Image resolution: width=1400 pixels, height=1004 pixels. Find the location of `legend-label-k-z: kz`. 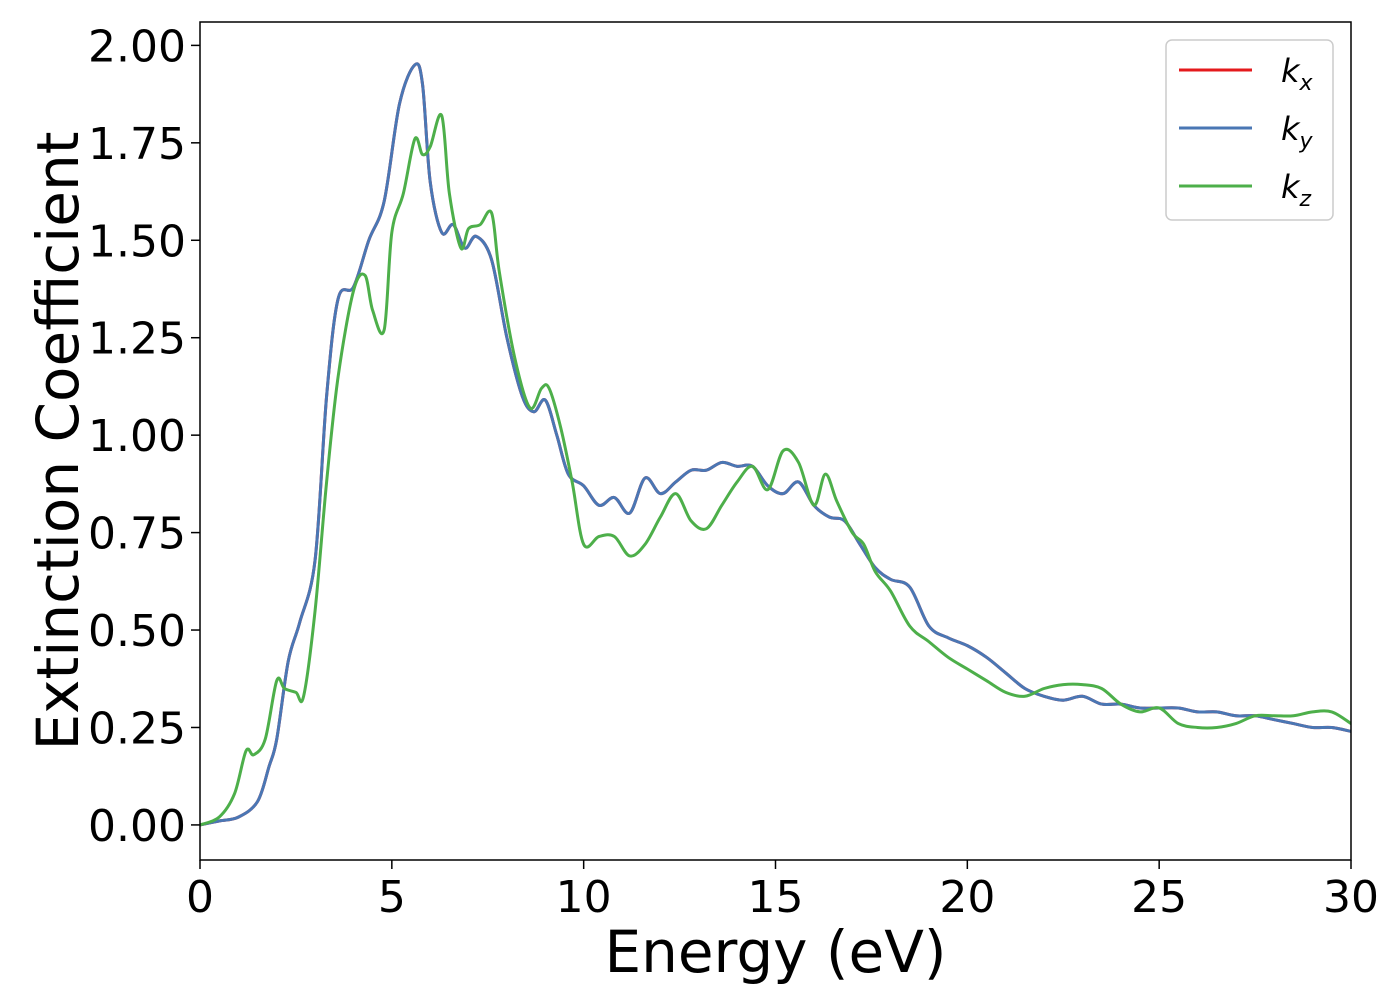

legend-label-k-z: kz is located at coordinates (1296, 190).